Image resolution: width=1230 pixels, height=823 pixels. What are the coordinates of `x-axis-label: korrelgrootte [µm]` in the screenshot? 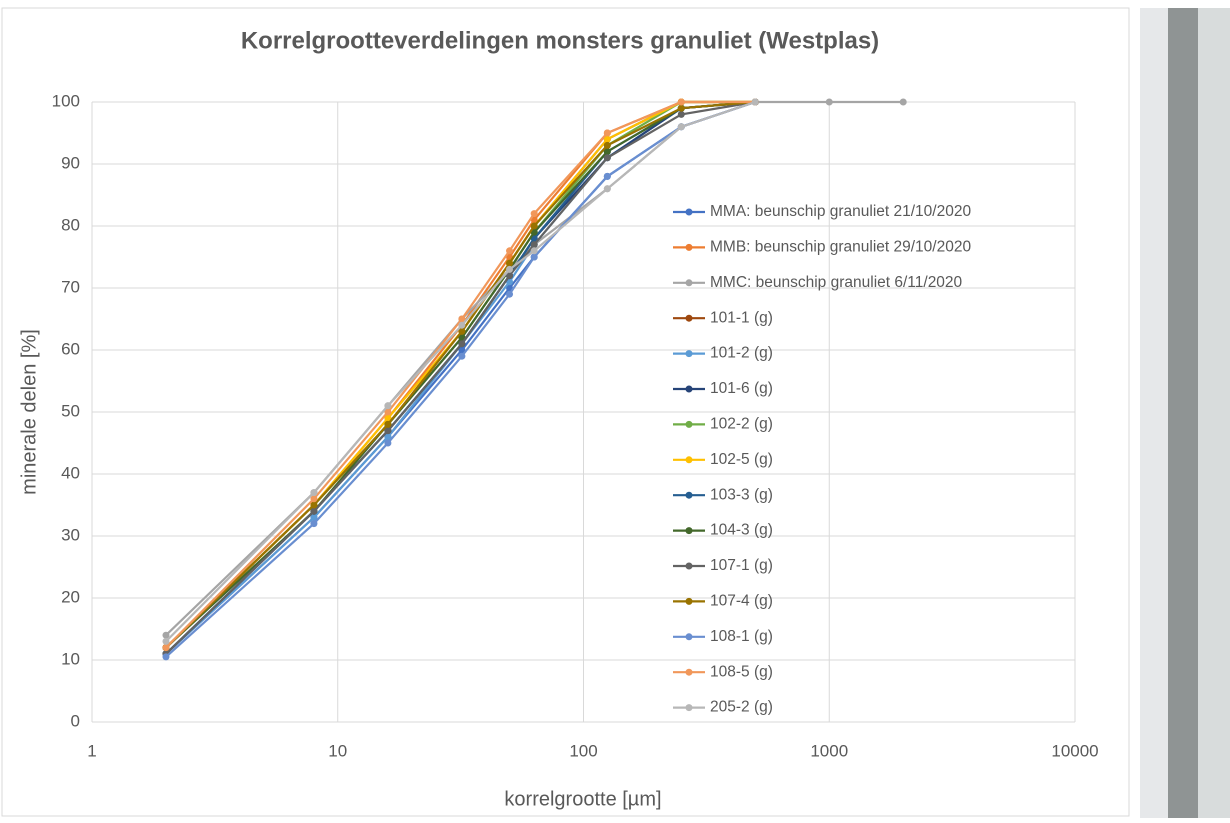 It's located at (582, 799).